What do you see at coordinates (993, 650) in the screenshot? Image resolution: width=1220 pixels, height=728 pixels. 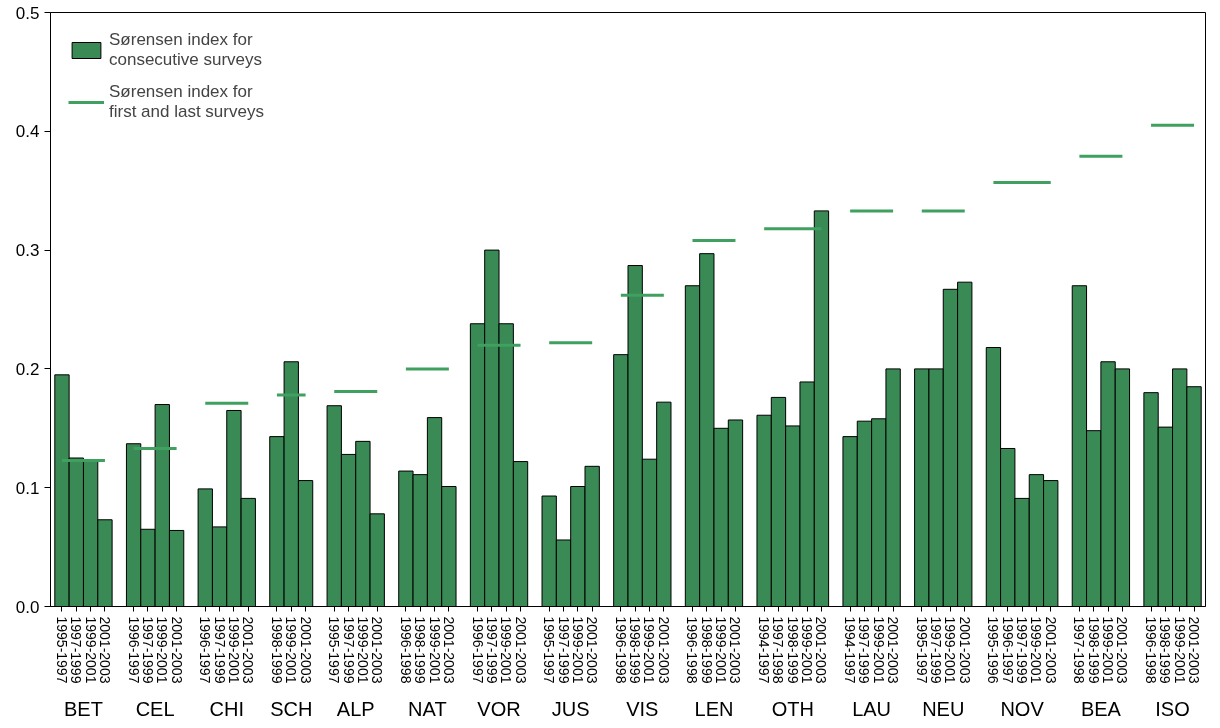 I see `x-tick-label: 1995-1996` at bounding box center [993, 650].